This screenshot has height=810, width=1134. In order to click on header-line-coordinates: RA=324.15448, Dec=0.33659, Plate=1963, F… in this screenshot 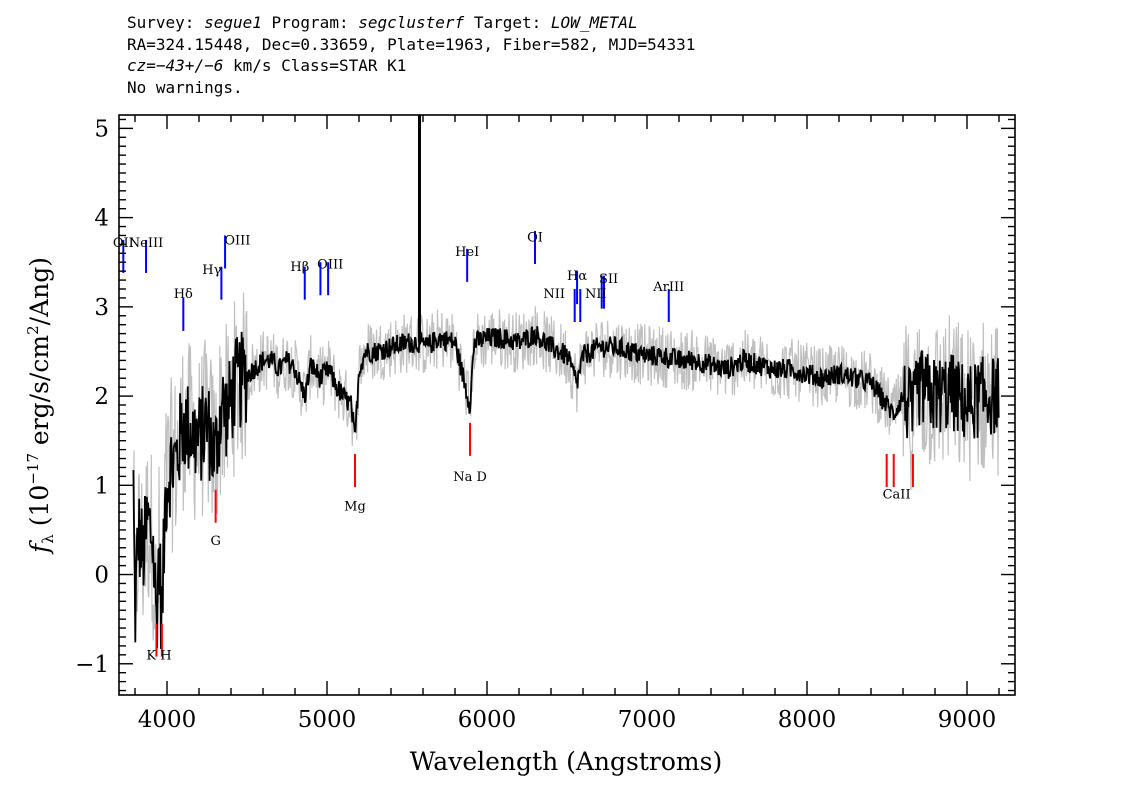, I will do `click(411, 44)`.